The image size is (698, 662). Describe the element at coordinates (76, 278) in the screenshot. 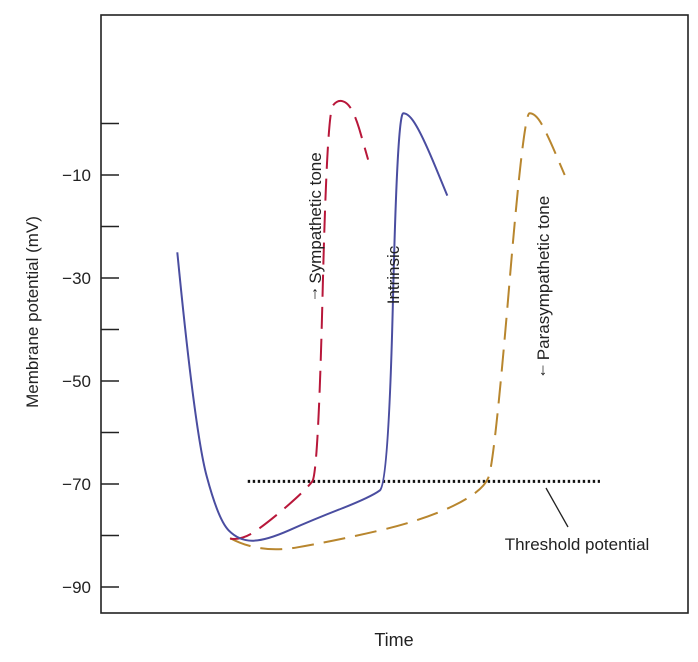

I see `y-tick-label: −30` at that location.